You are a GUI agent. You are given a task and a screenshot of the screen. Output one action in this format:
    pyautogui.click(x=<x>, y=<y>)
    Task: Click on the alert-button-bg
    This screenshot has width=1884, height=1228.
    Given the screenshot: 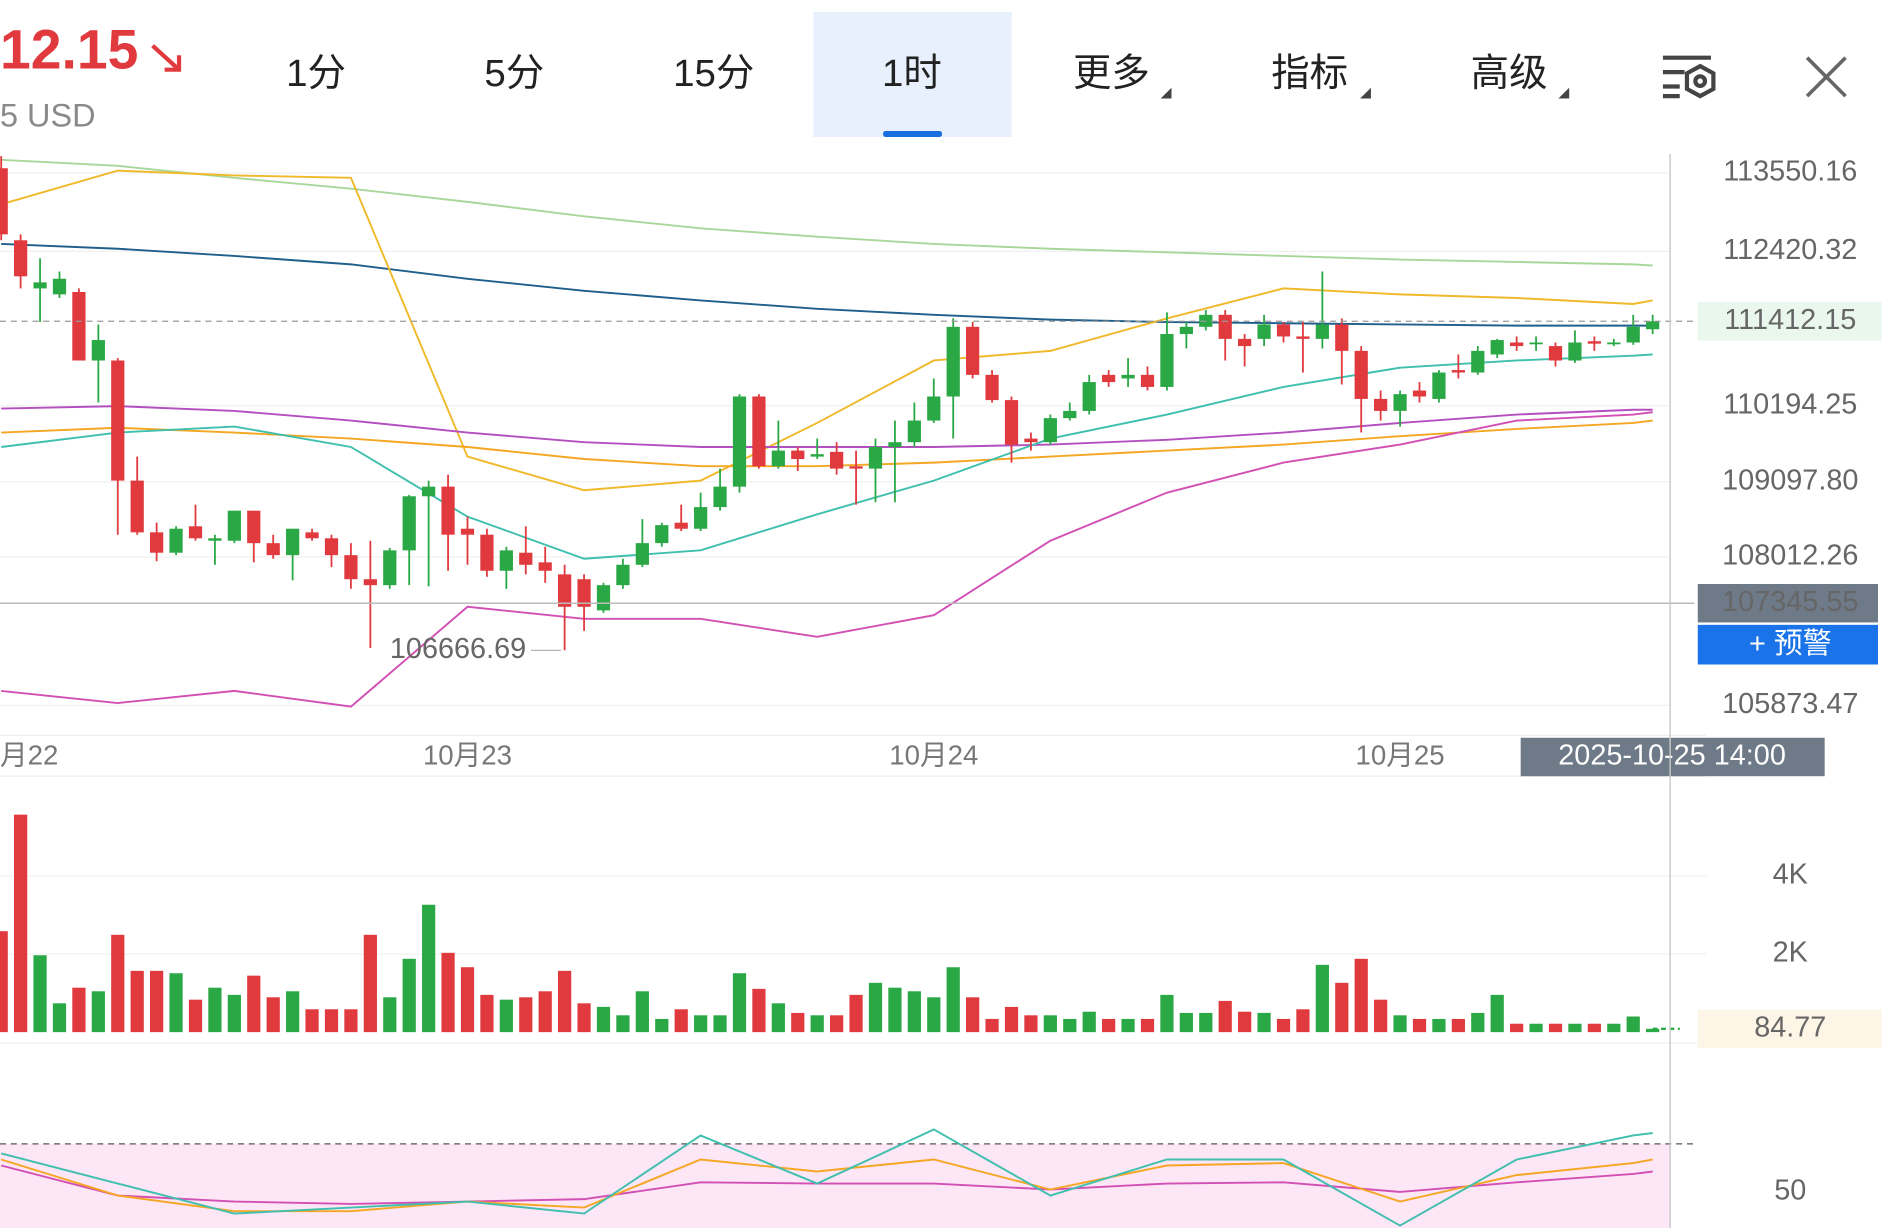 What is the action you would take?
    pyautogui.click(x=1787, y=644)
    